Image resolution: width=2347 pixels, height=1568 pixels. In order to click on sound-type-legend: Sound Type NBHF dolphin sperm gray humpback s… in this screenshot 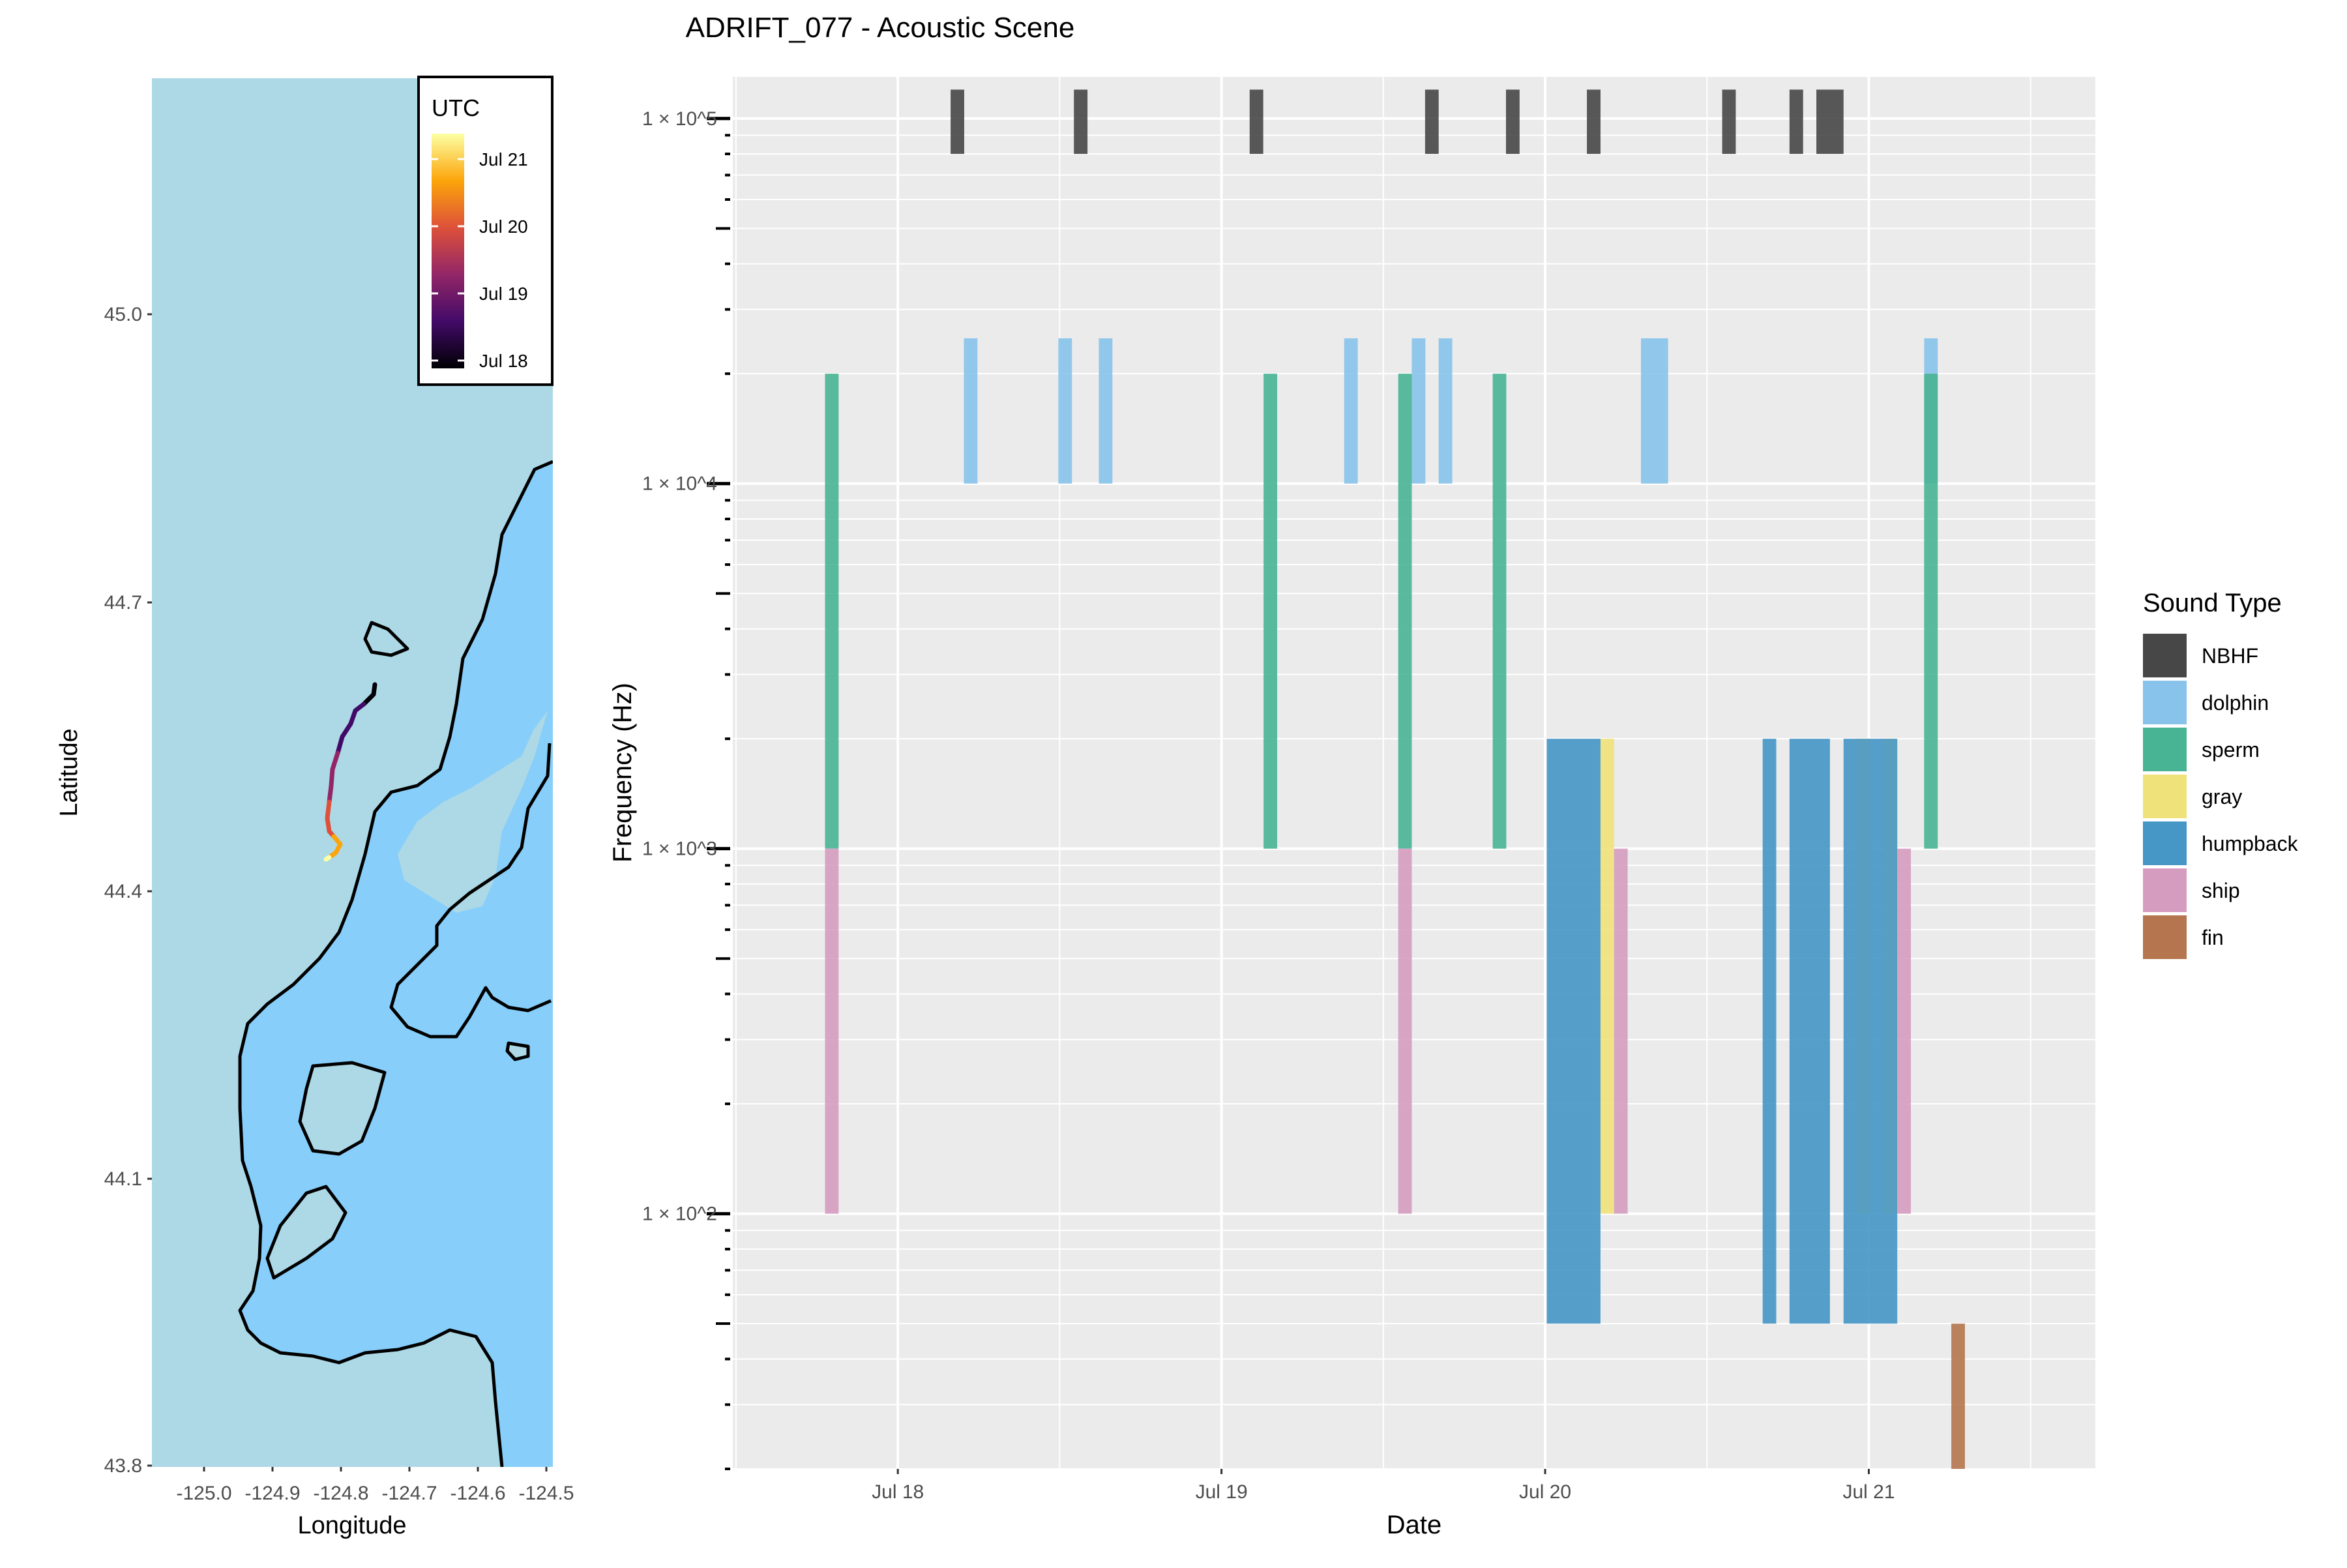, I will do `click(2221, 774)`.